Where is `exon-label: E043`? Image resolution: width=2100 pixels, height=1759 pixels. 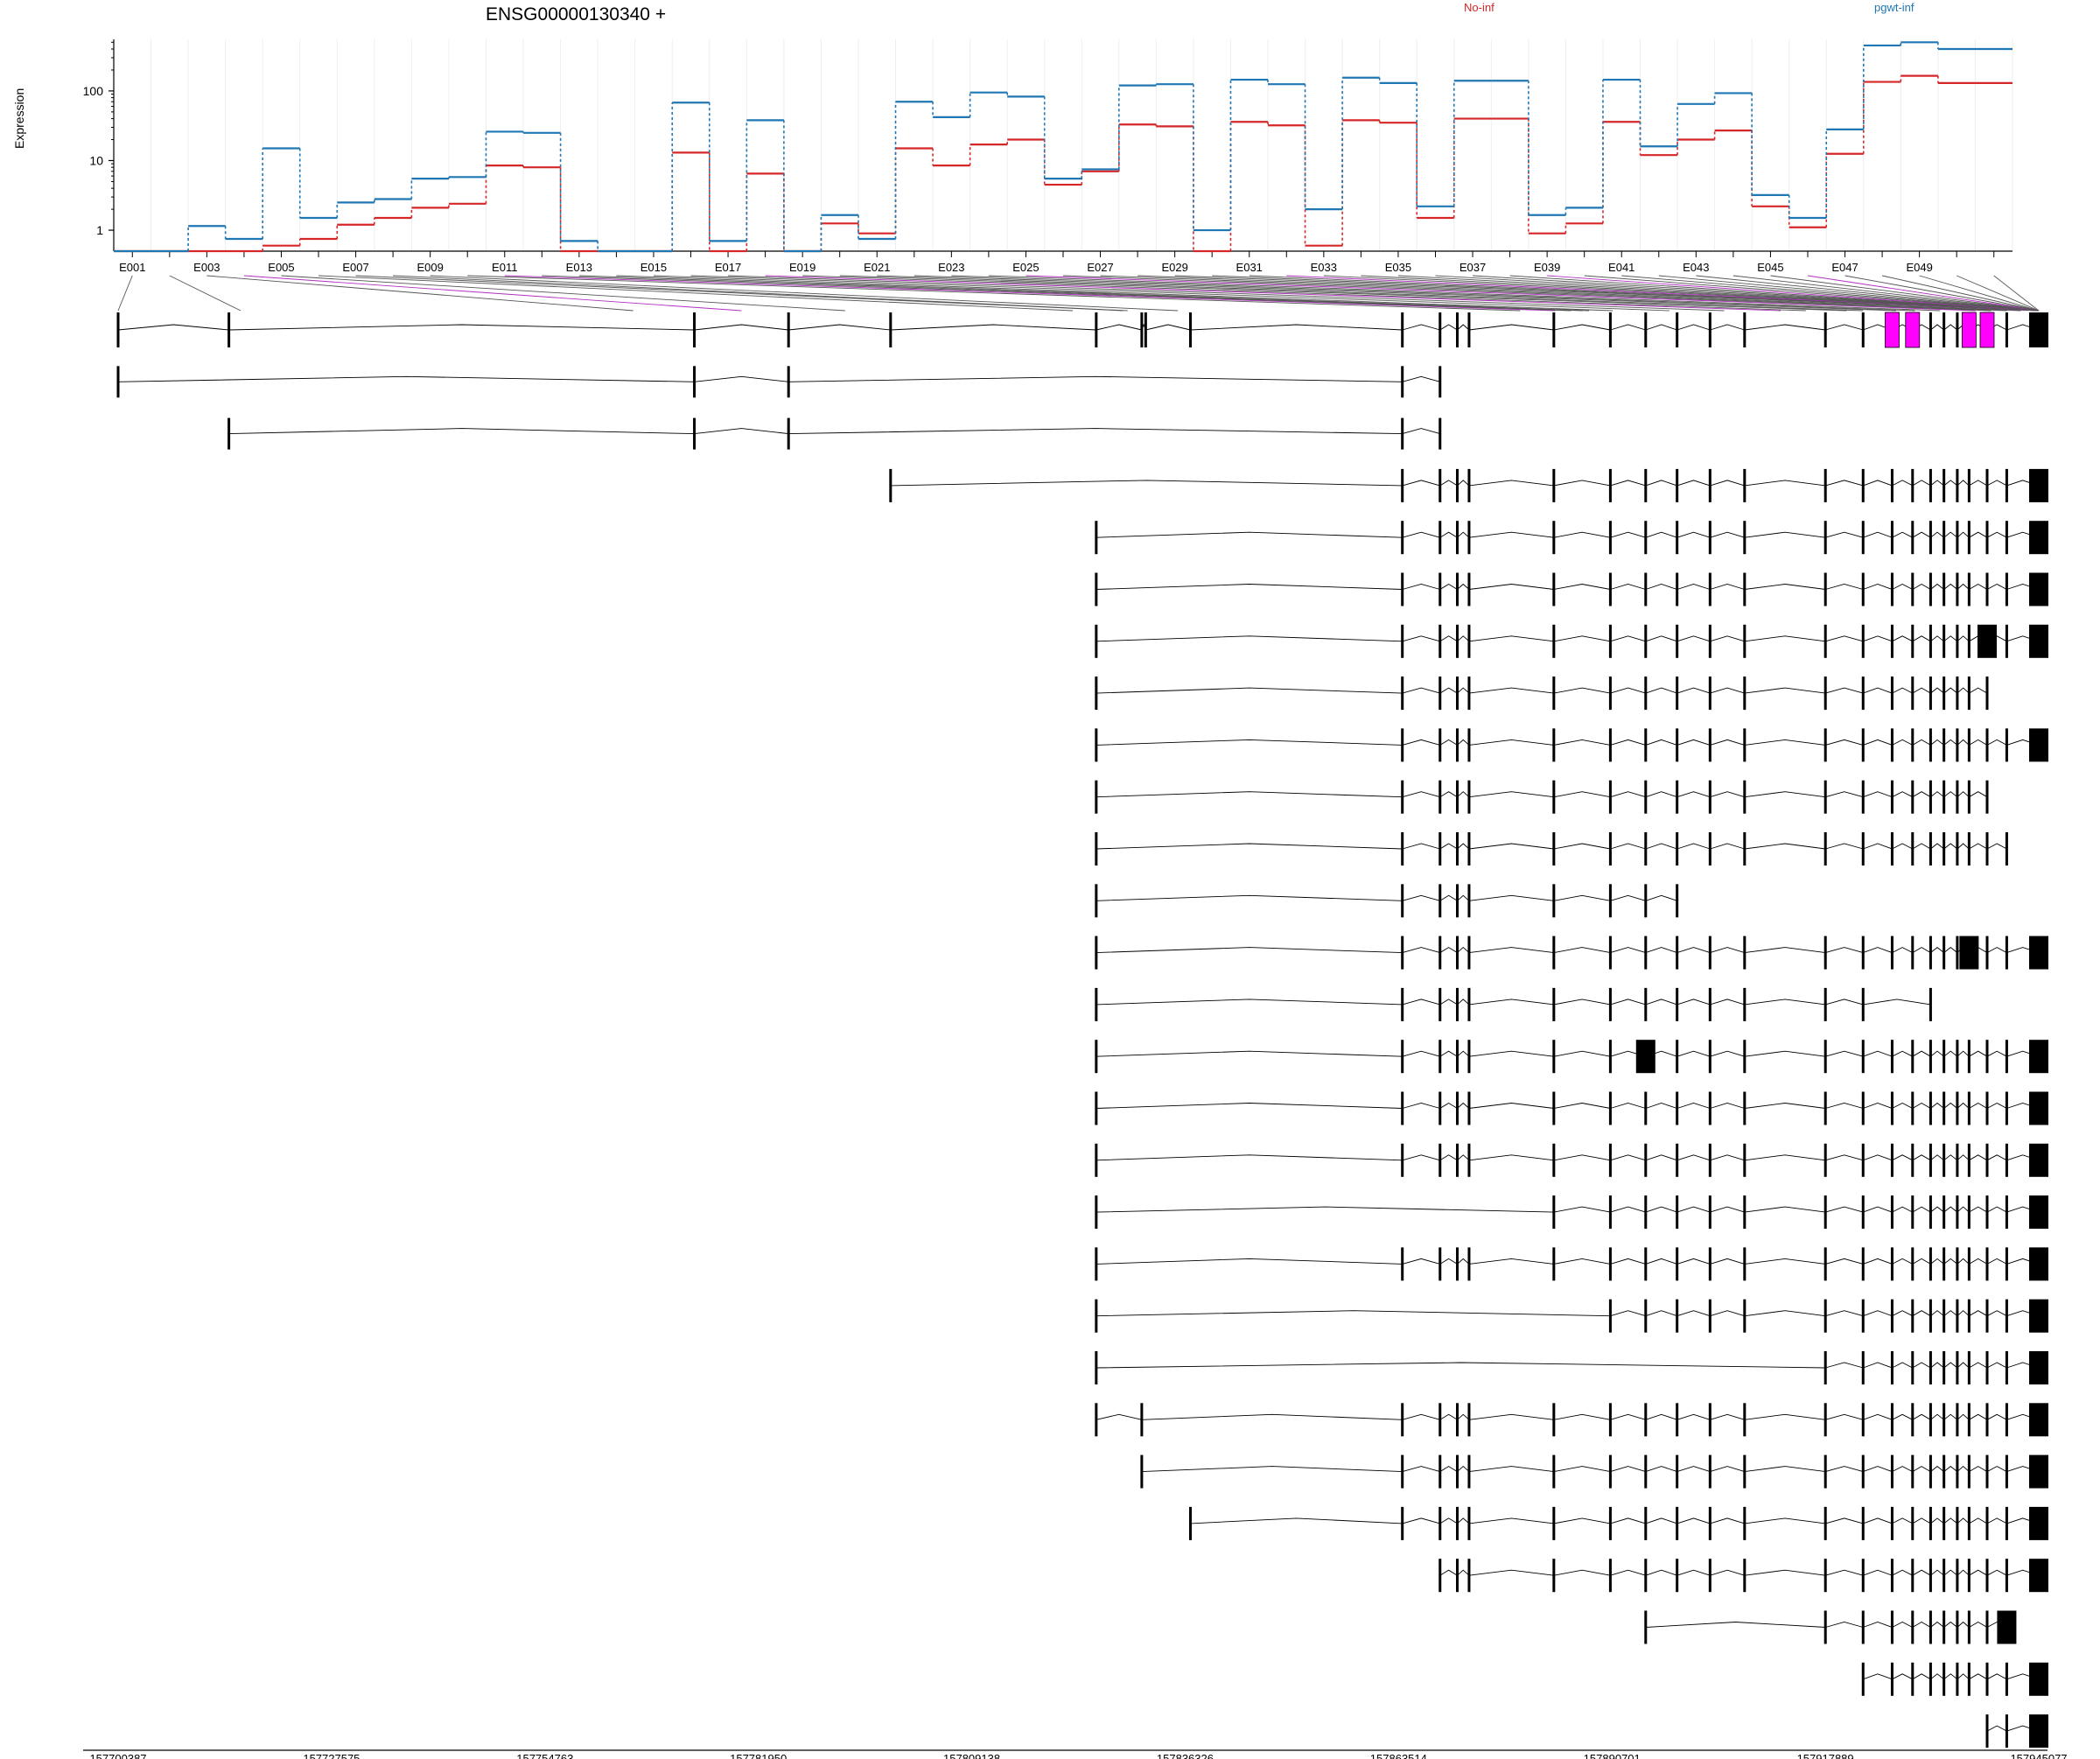
exon-label: E043 is located at coordinates (1696, 267).